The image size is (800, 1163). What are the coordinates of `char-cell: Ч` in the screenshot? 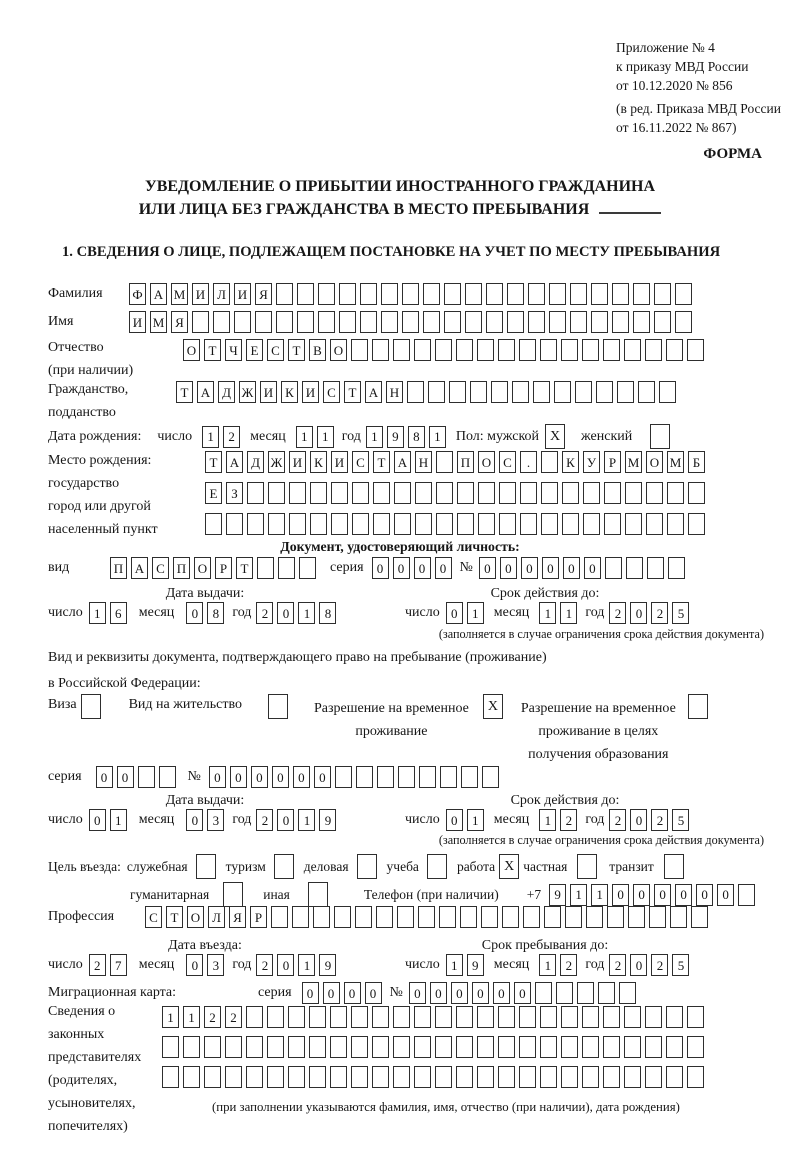 It's located at (233, 350).